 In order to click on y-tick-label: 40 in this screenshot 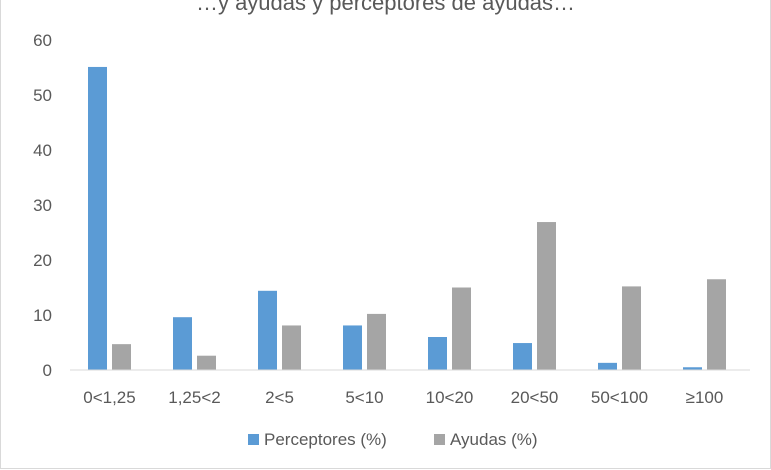, I will do `click(42, 150)`.